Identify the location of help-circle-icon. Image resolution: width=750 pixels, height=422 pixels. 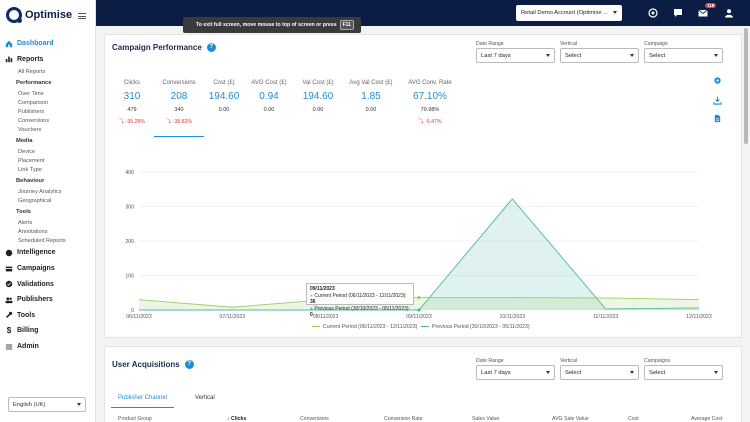
(653, 13).